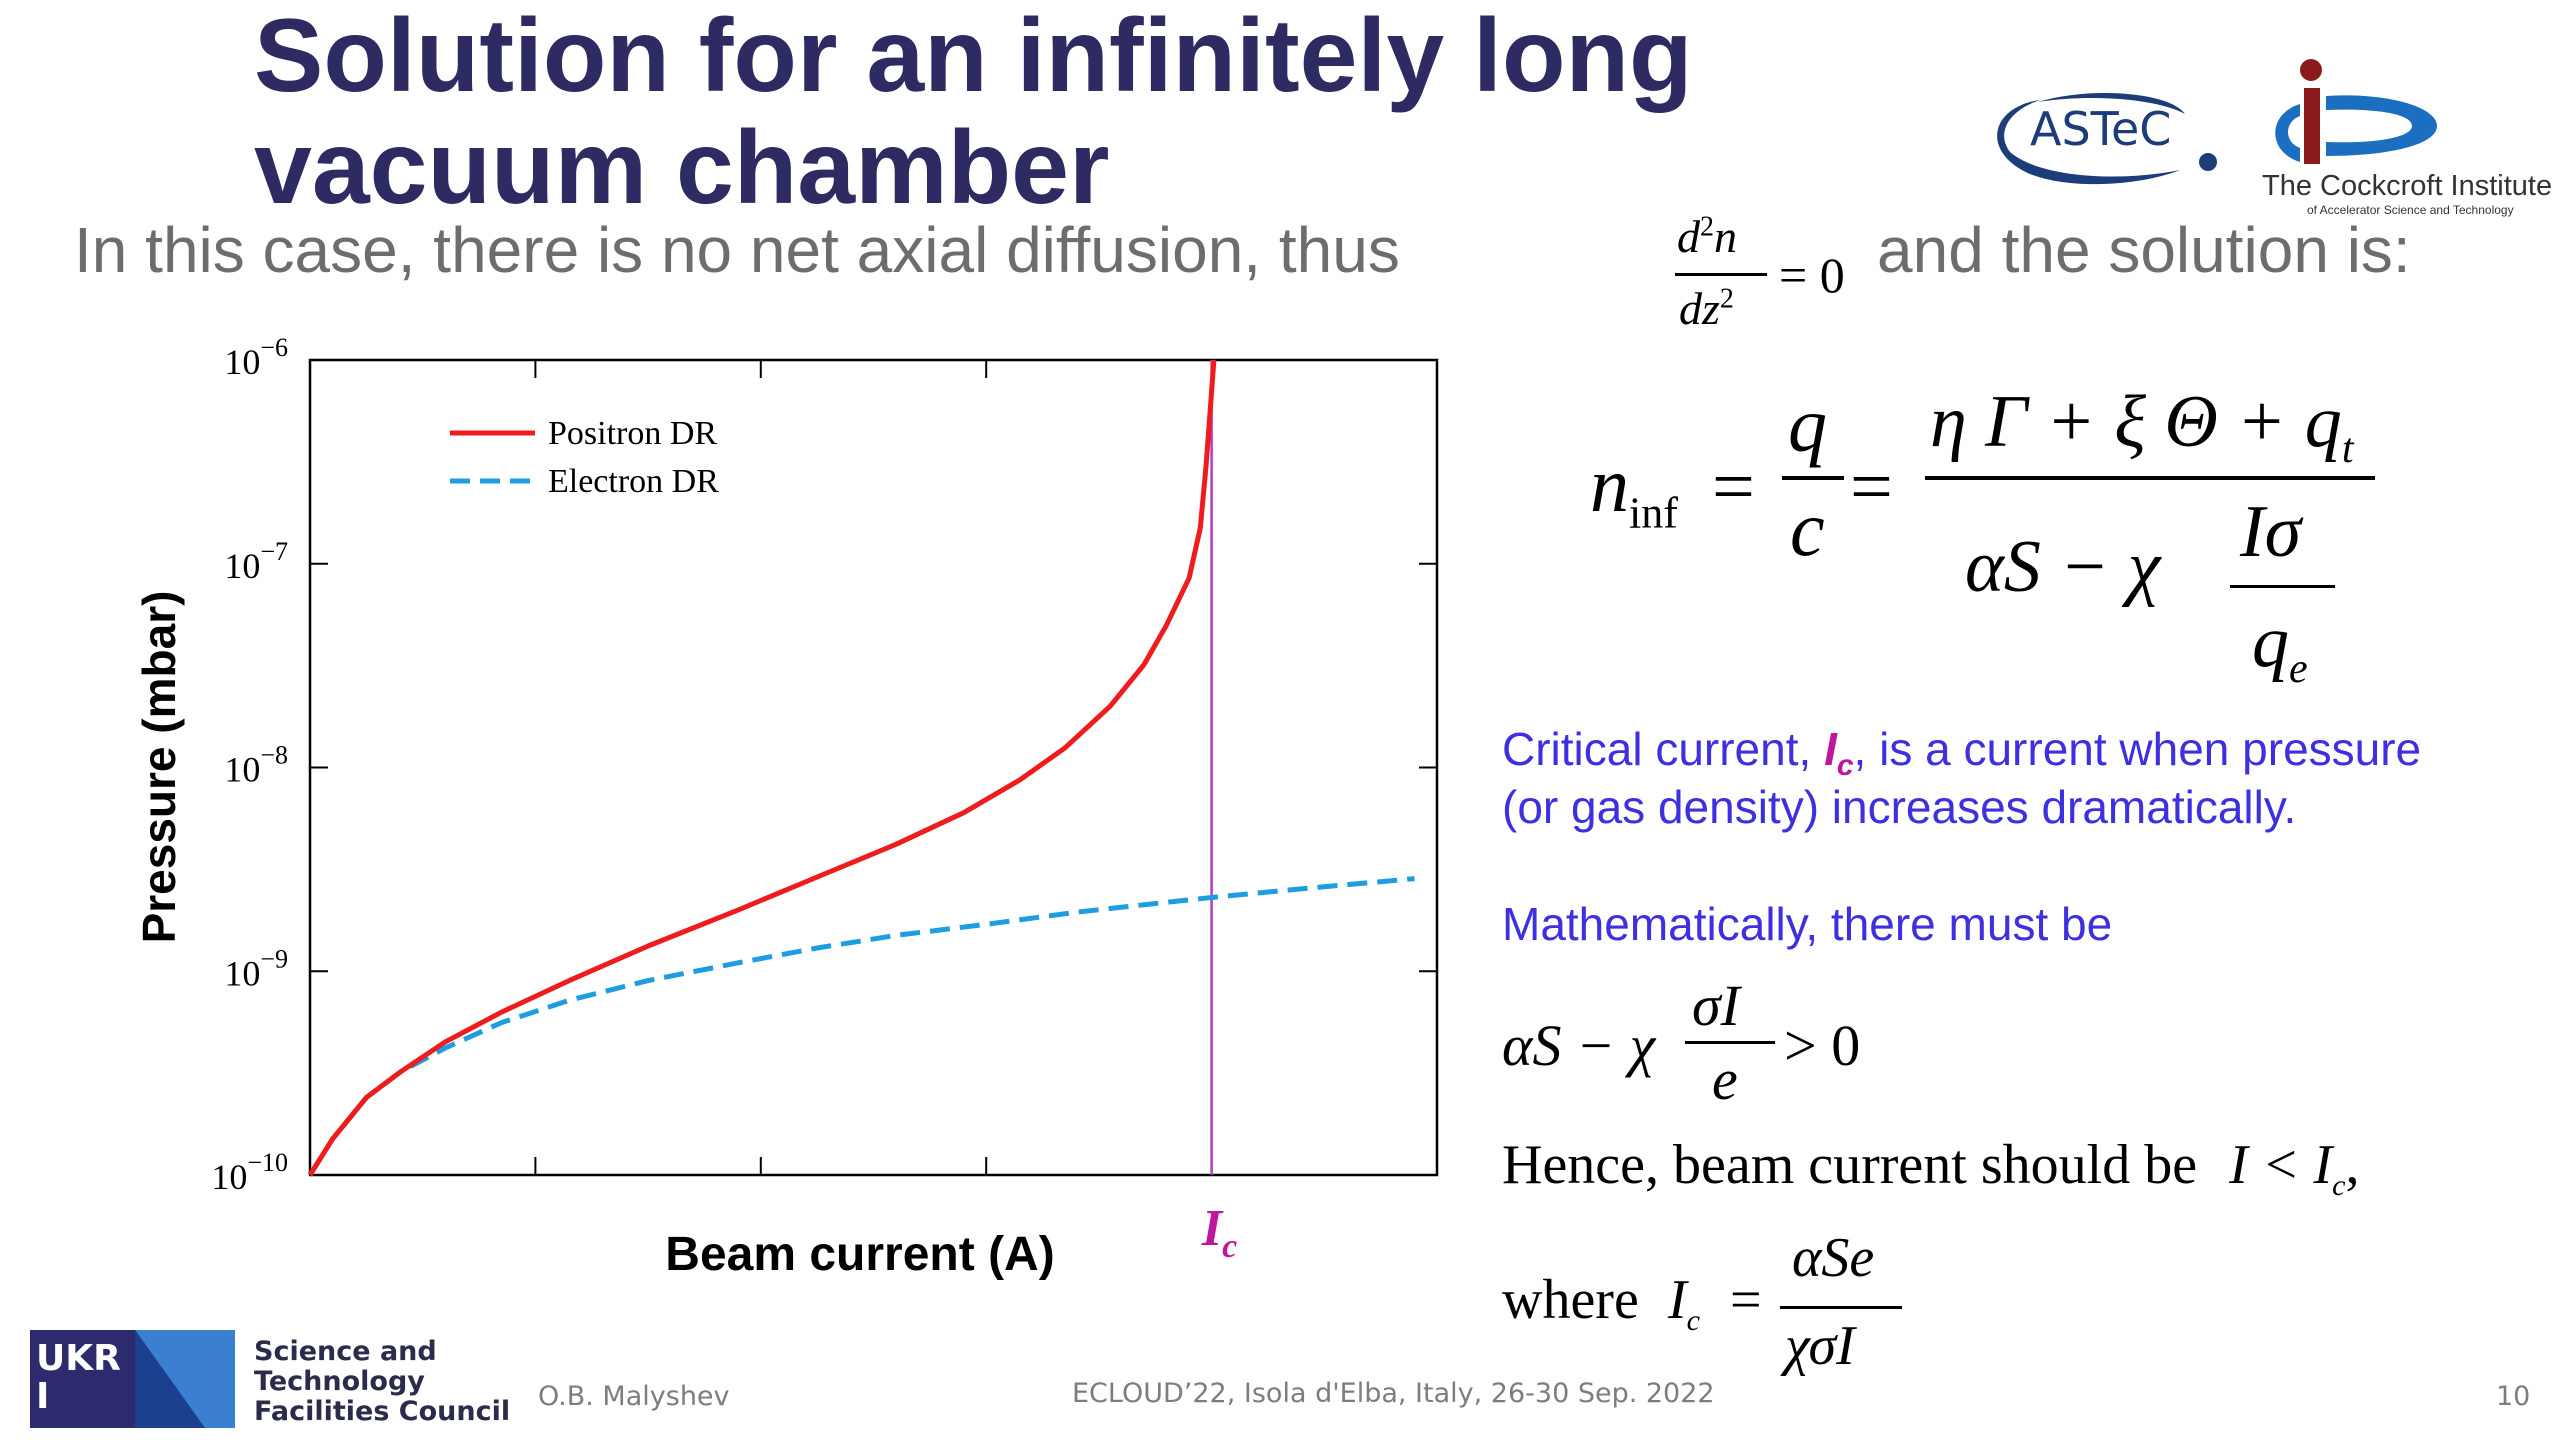 This screenshot has width=2560, height=1440. What do you see at coordinates (1820, 1346) in the screenshot?
I see `chi-sigma-i-denominator: χσI` at bounding box center [1820, 1346].